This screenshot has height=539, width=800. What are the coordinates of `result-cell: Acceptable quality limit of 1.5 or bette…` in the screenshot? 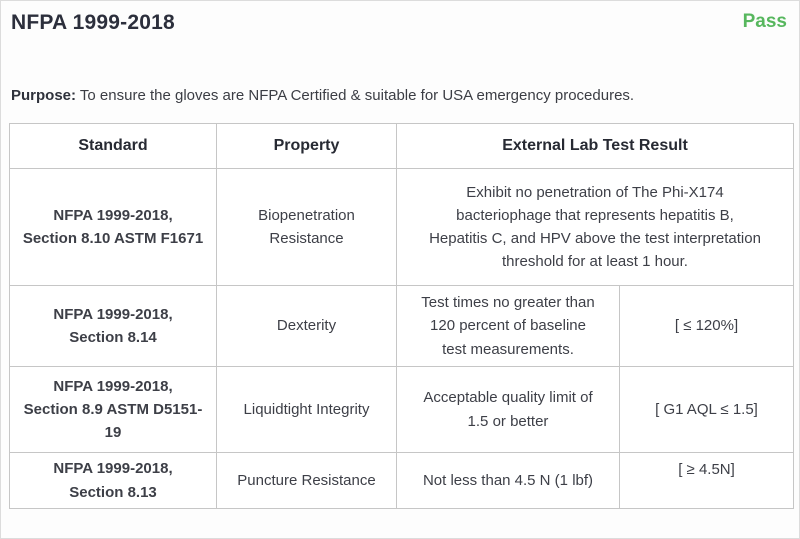 It's located at (508, 409).